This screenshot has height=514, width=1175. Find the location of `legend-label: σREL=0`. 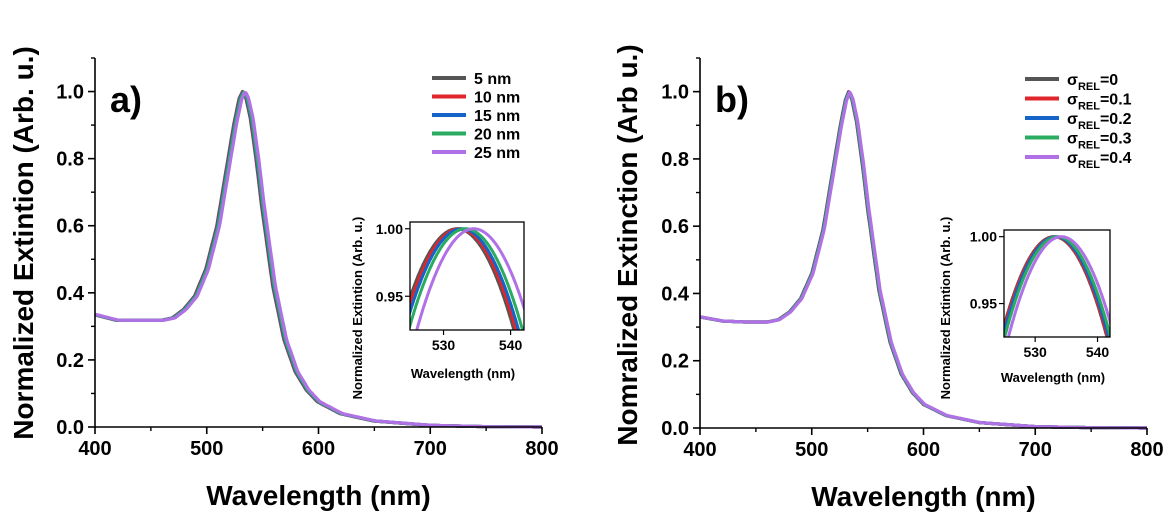

legend-label: σREL=0 is located at coordinates (1092, 82).